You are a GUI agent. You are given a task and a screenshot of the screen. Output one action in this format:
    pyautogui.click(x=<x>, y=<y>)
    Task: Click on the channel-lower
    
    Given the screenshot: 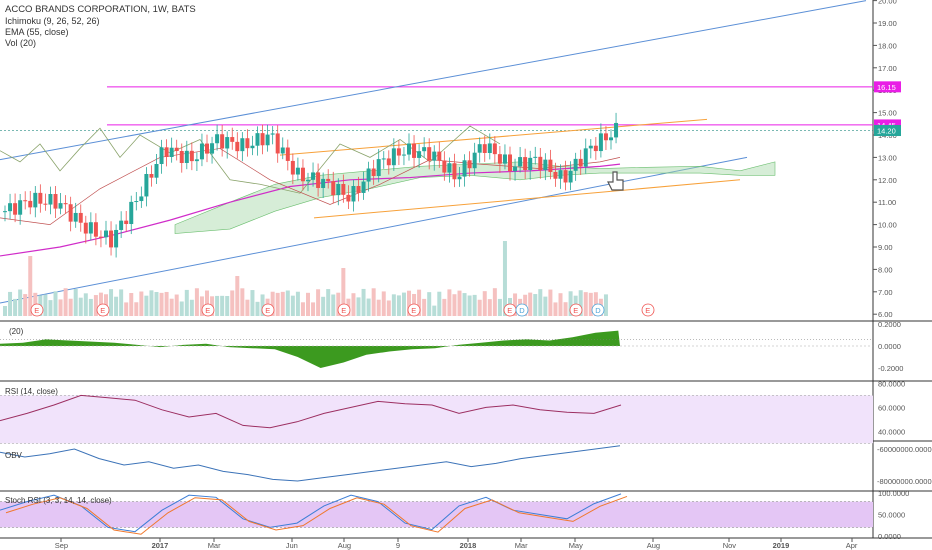 What is the action you would take?
    pyautogui.click(x=527, y=199)
    